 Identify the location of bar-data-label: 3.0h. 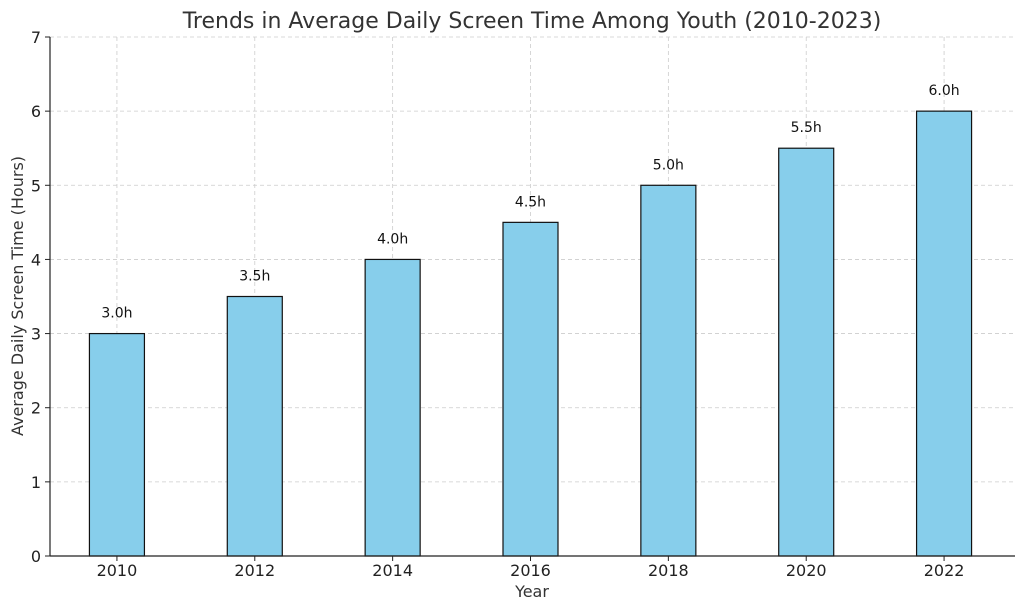
(116, 314).